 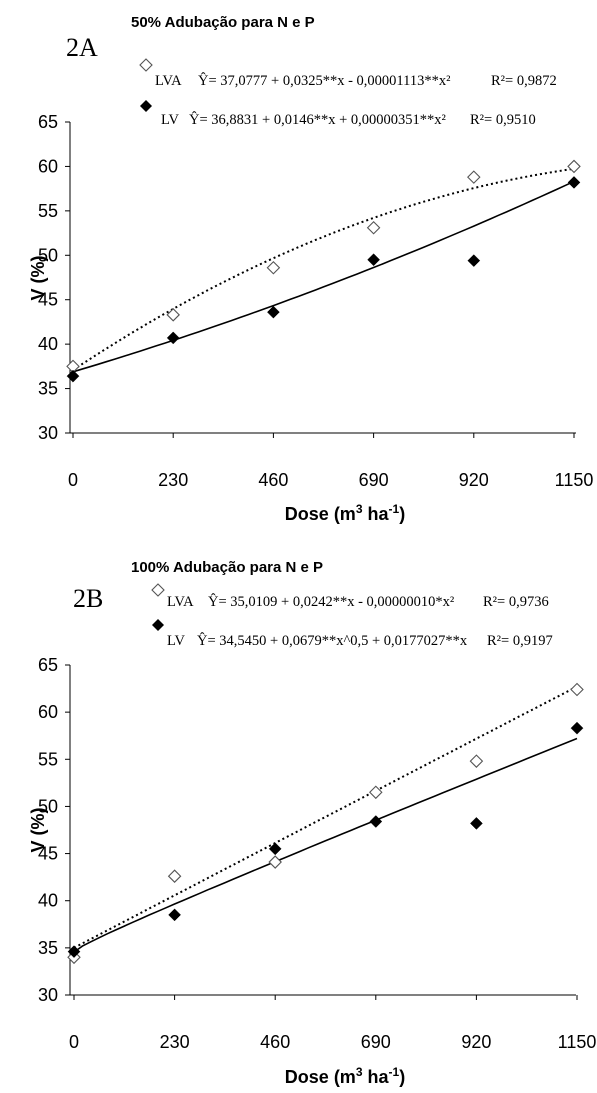 I want to click on legend-label-lv-2a: LV, so click(x=170, y=120).